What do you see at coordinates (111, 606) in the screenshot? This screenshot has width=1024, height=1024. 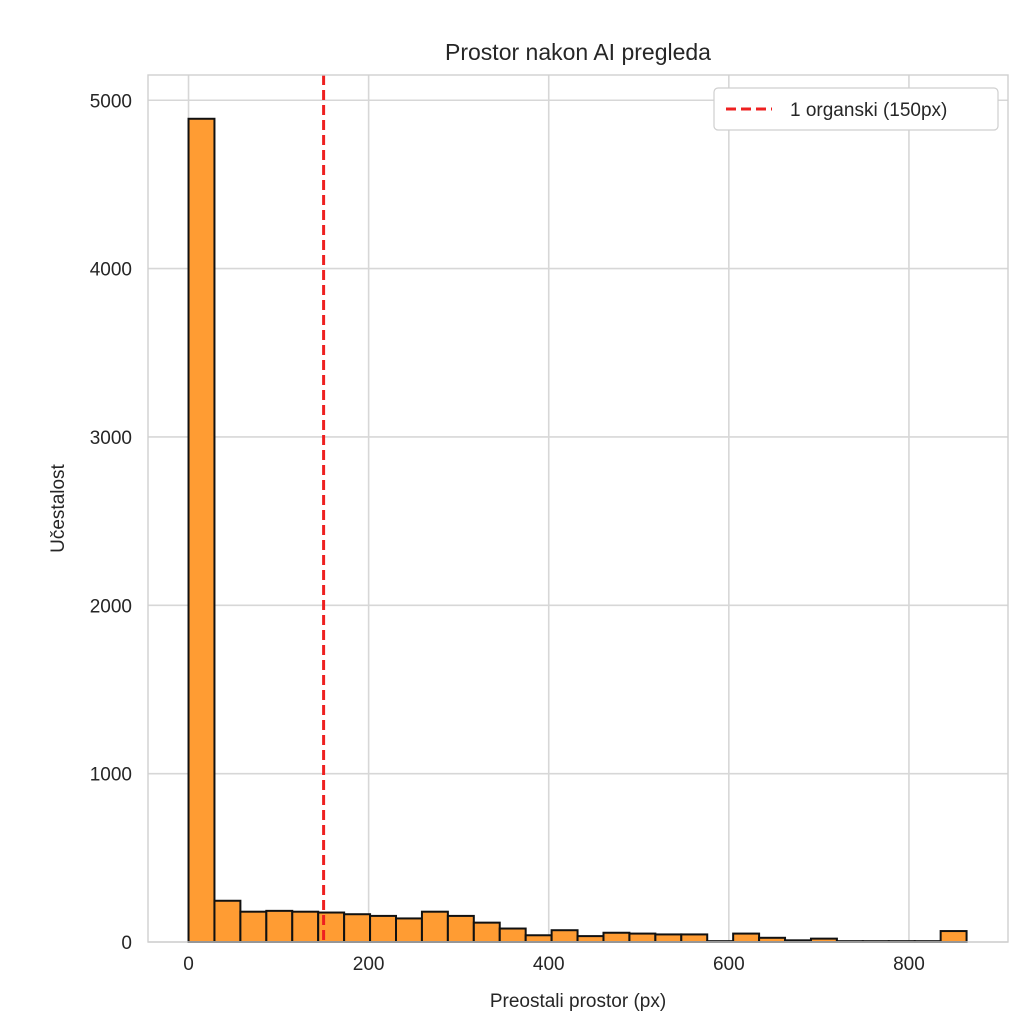 I see `y-tick-label: 2000` at bounding box center [111, 606].